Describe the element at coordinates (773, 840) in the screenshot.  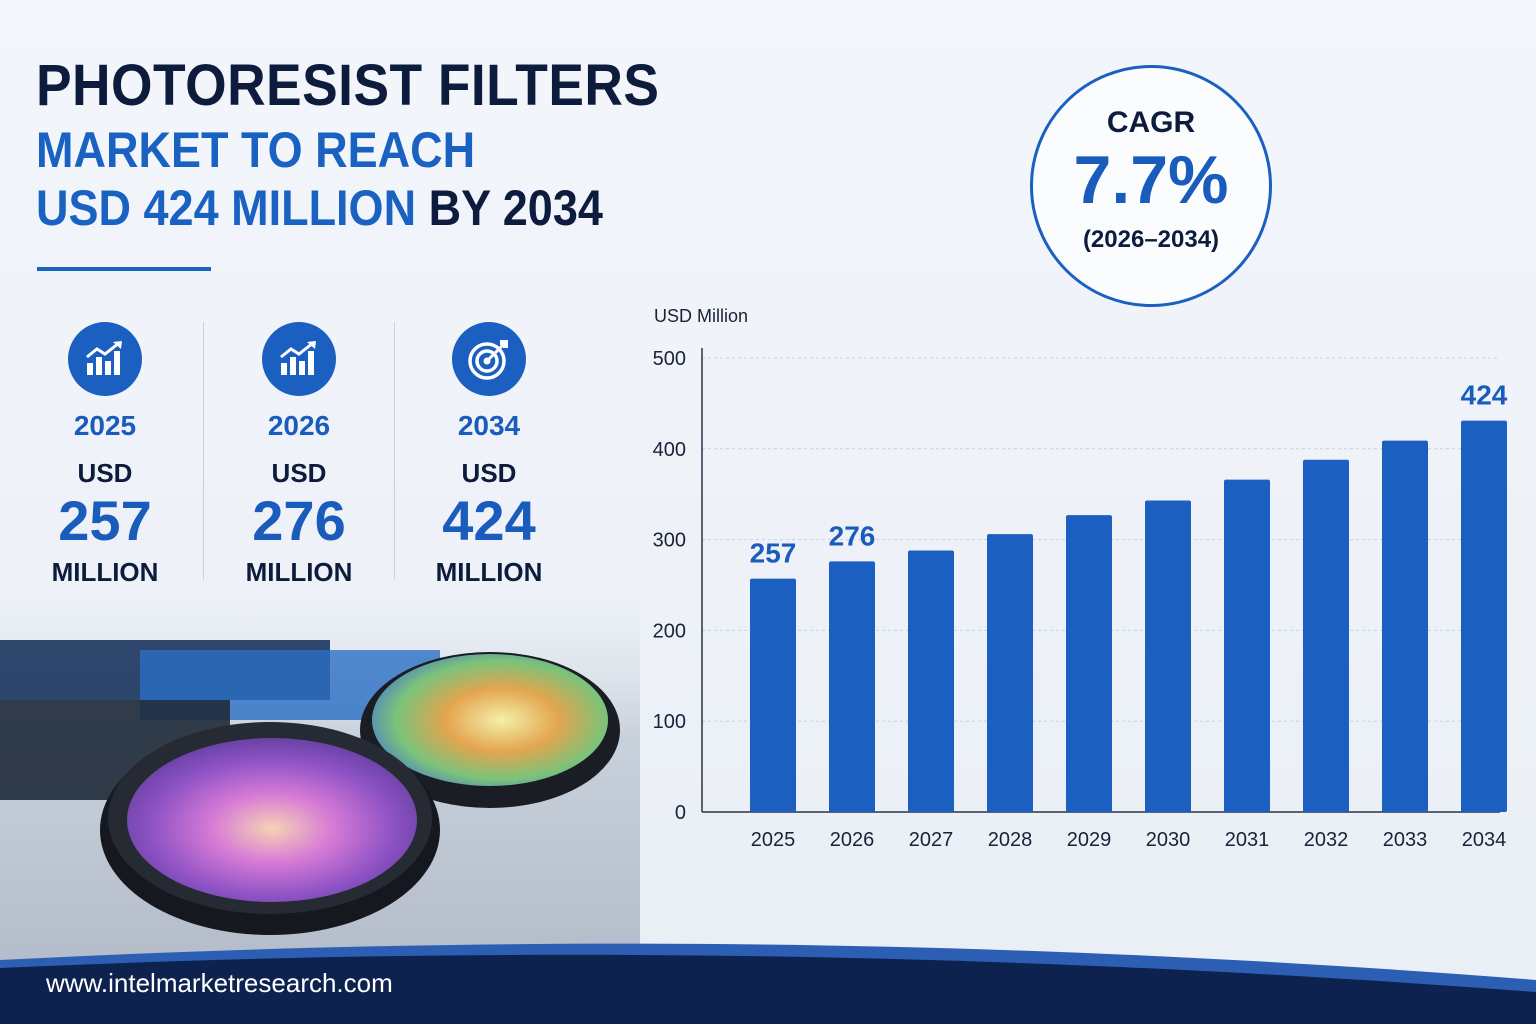
I see `x-tick-label: 2025` at that location.